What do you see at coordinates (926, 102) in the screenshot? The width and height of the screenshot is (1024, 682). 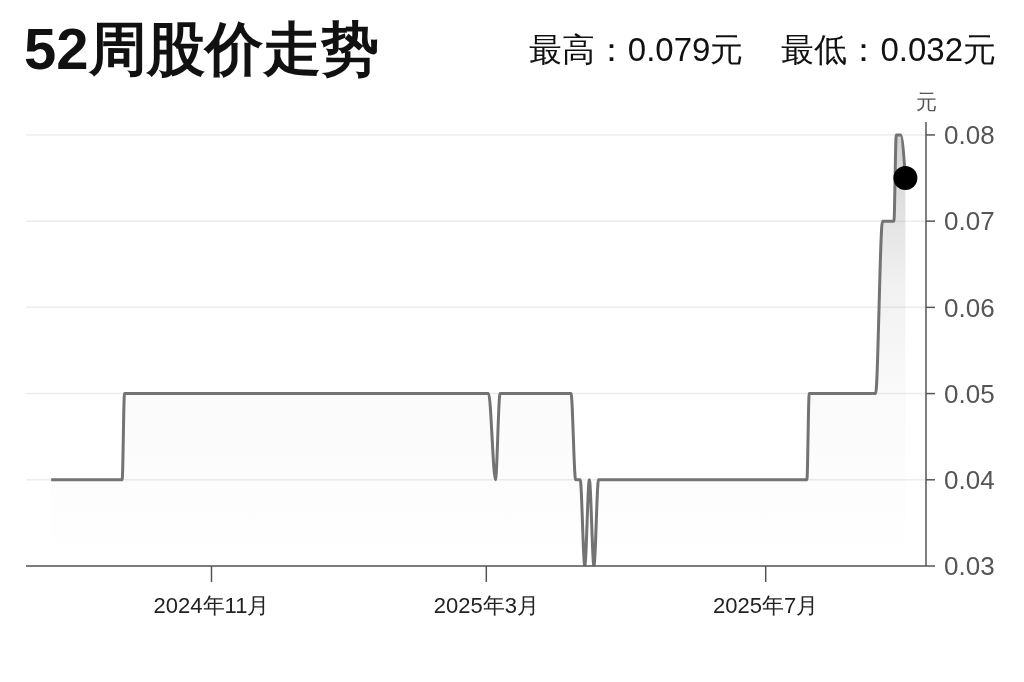 I see `y-axis-title: 元` at bounding box center [926, 102].